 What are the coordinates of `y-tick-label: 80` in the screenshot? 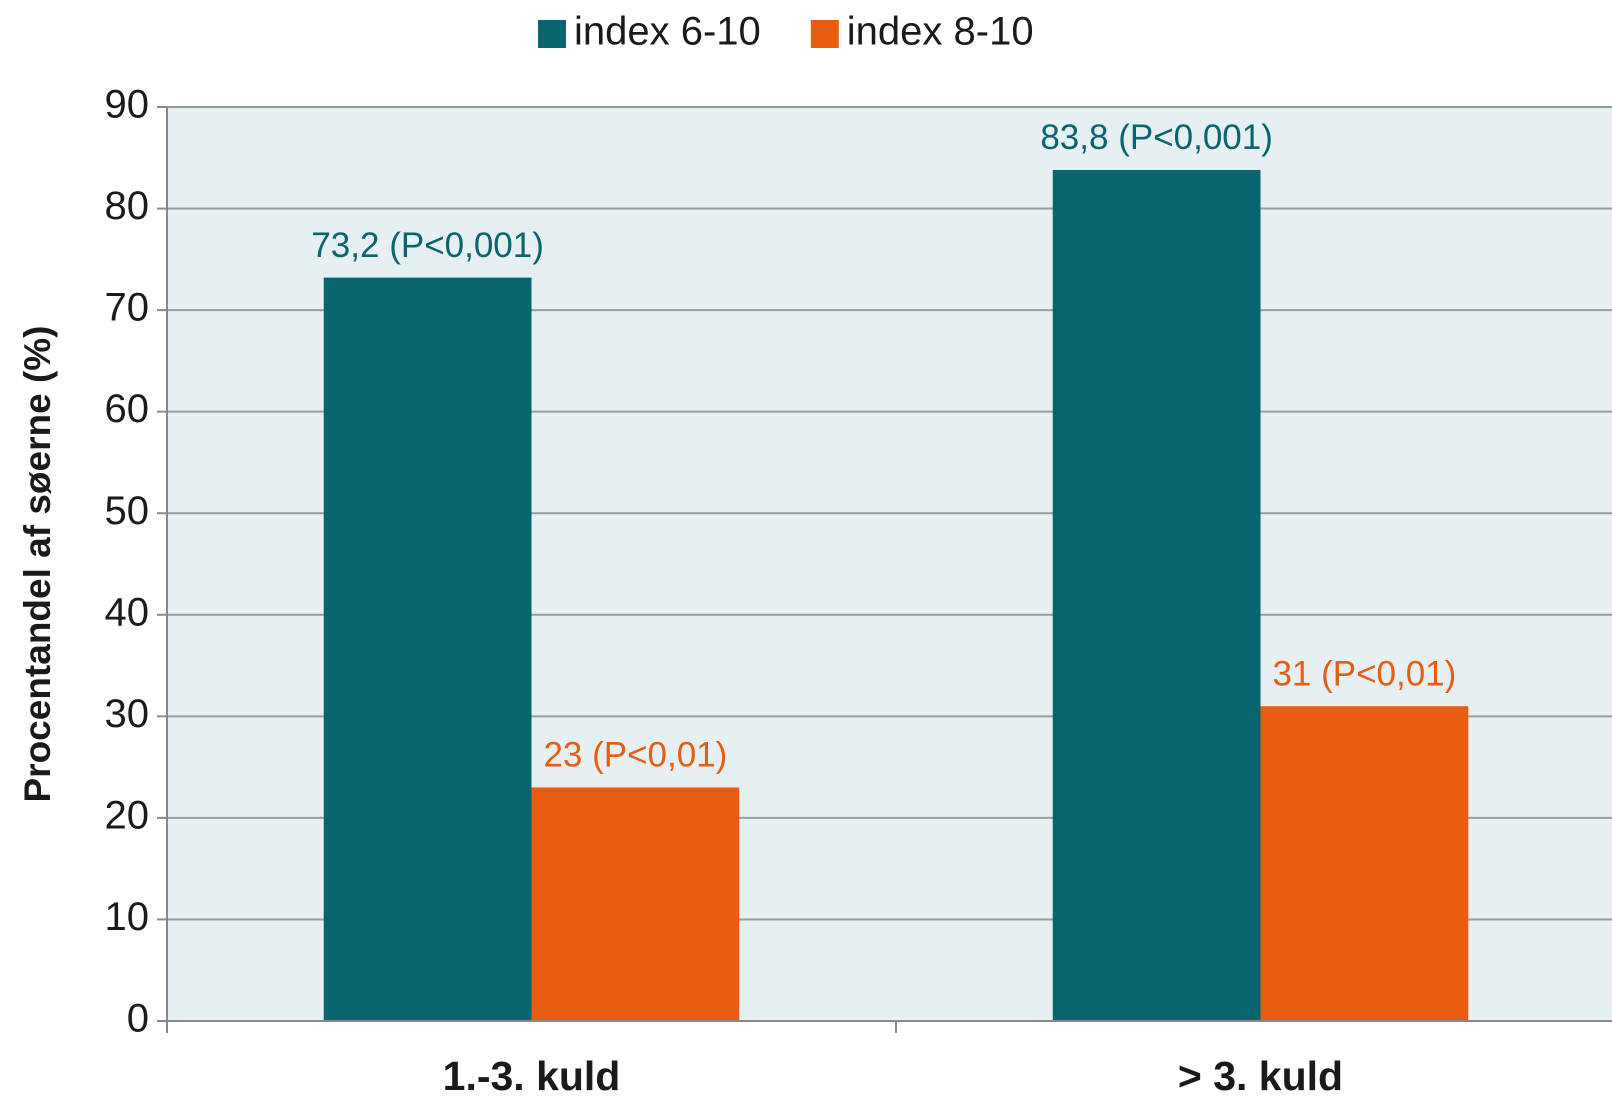 It's located at (127, 206).